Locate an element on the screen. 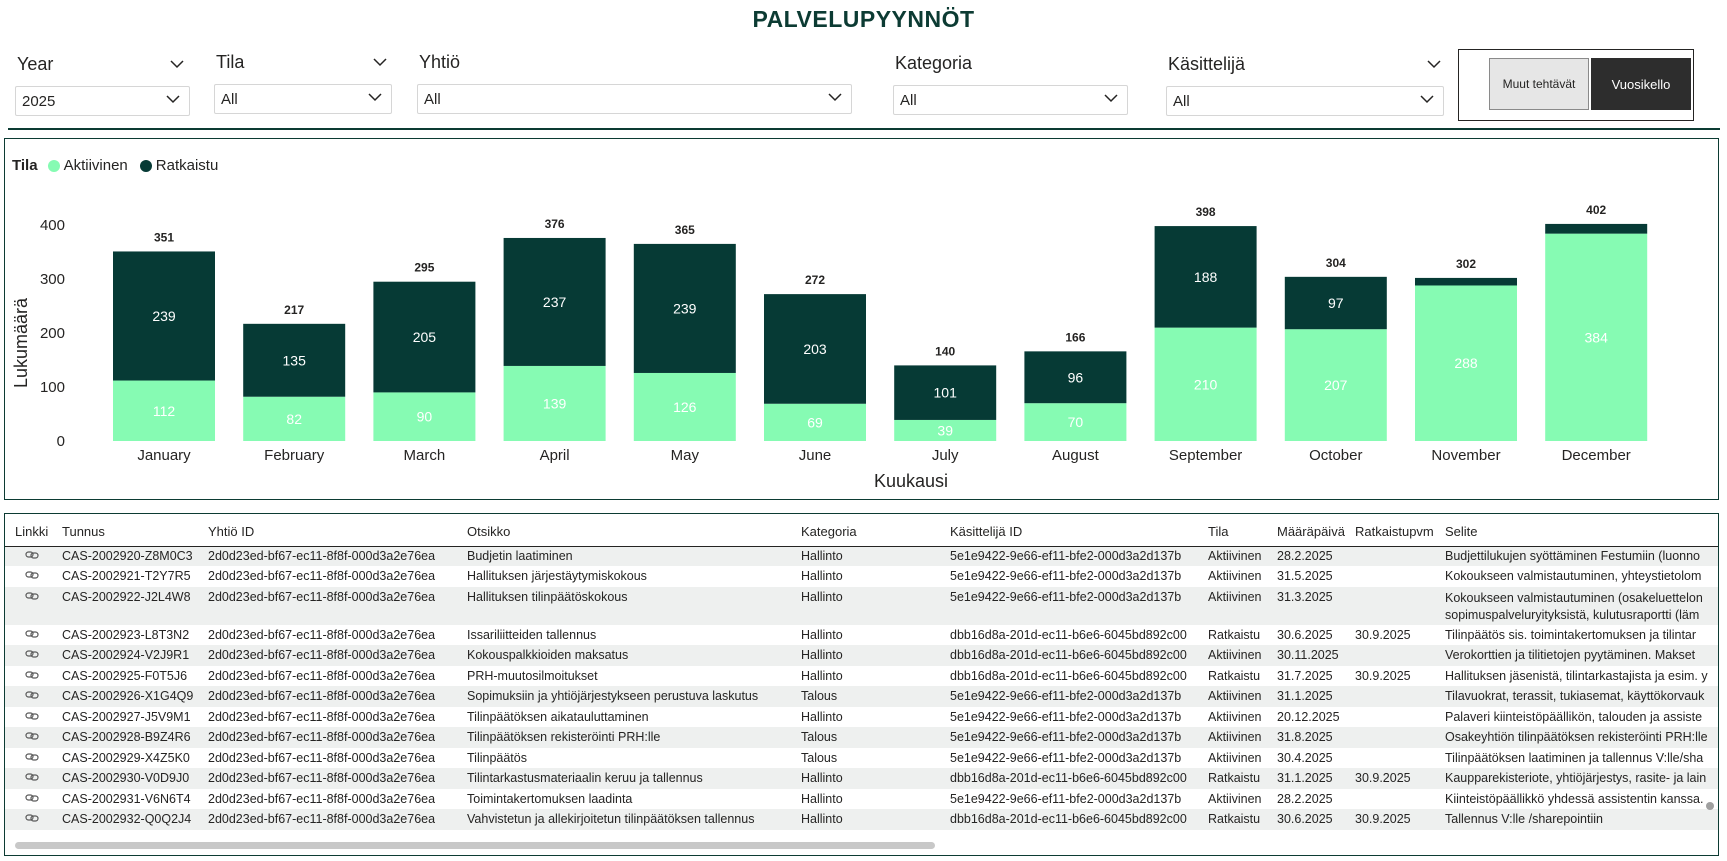  bar-ratkaistu-september is located at coordinates (1205, 277).